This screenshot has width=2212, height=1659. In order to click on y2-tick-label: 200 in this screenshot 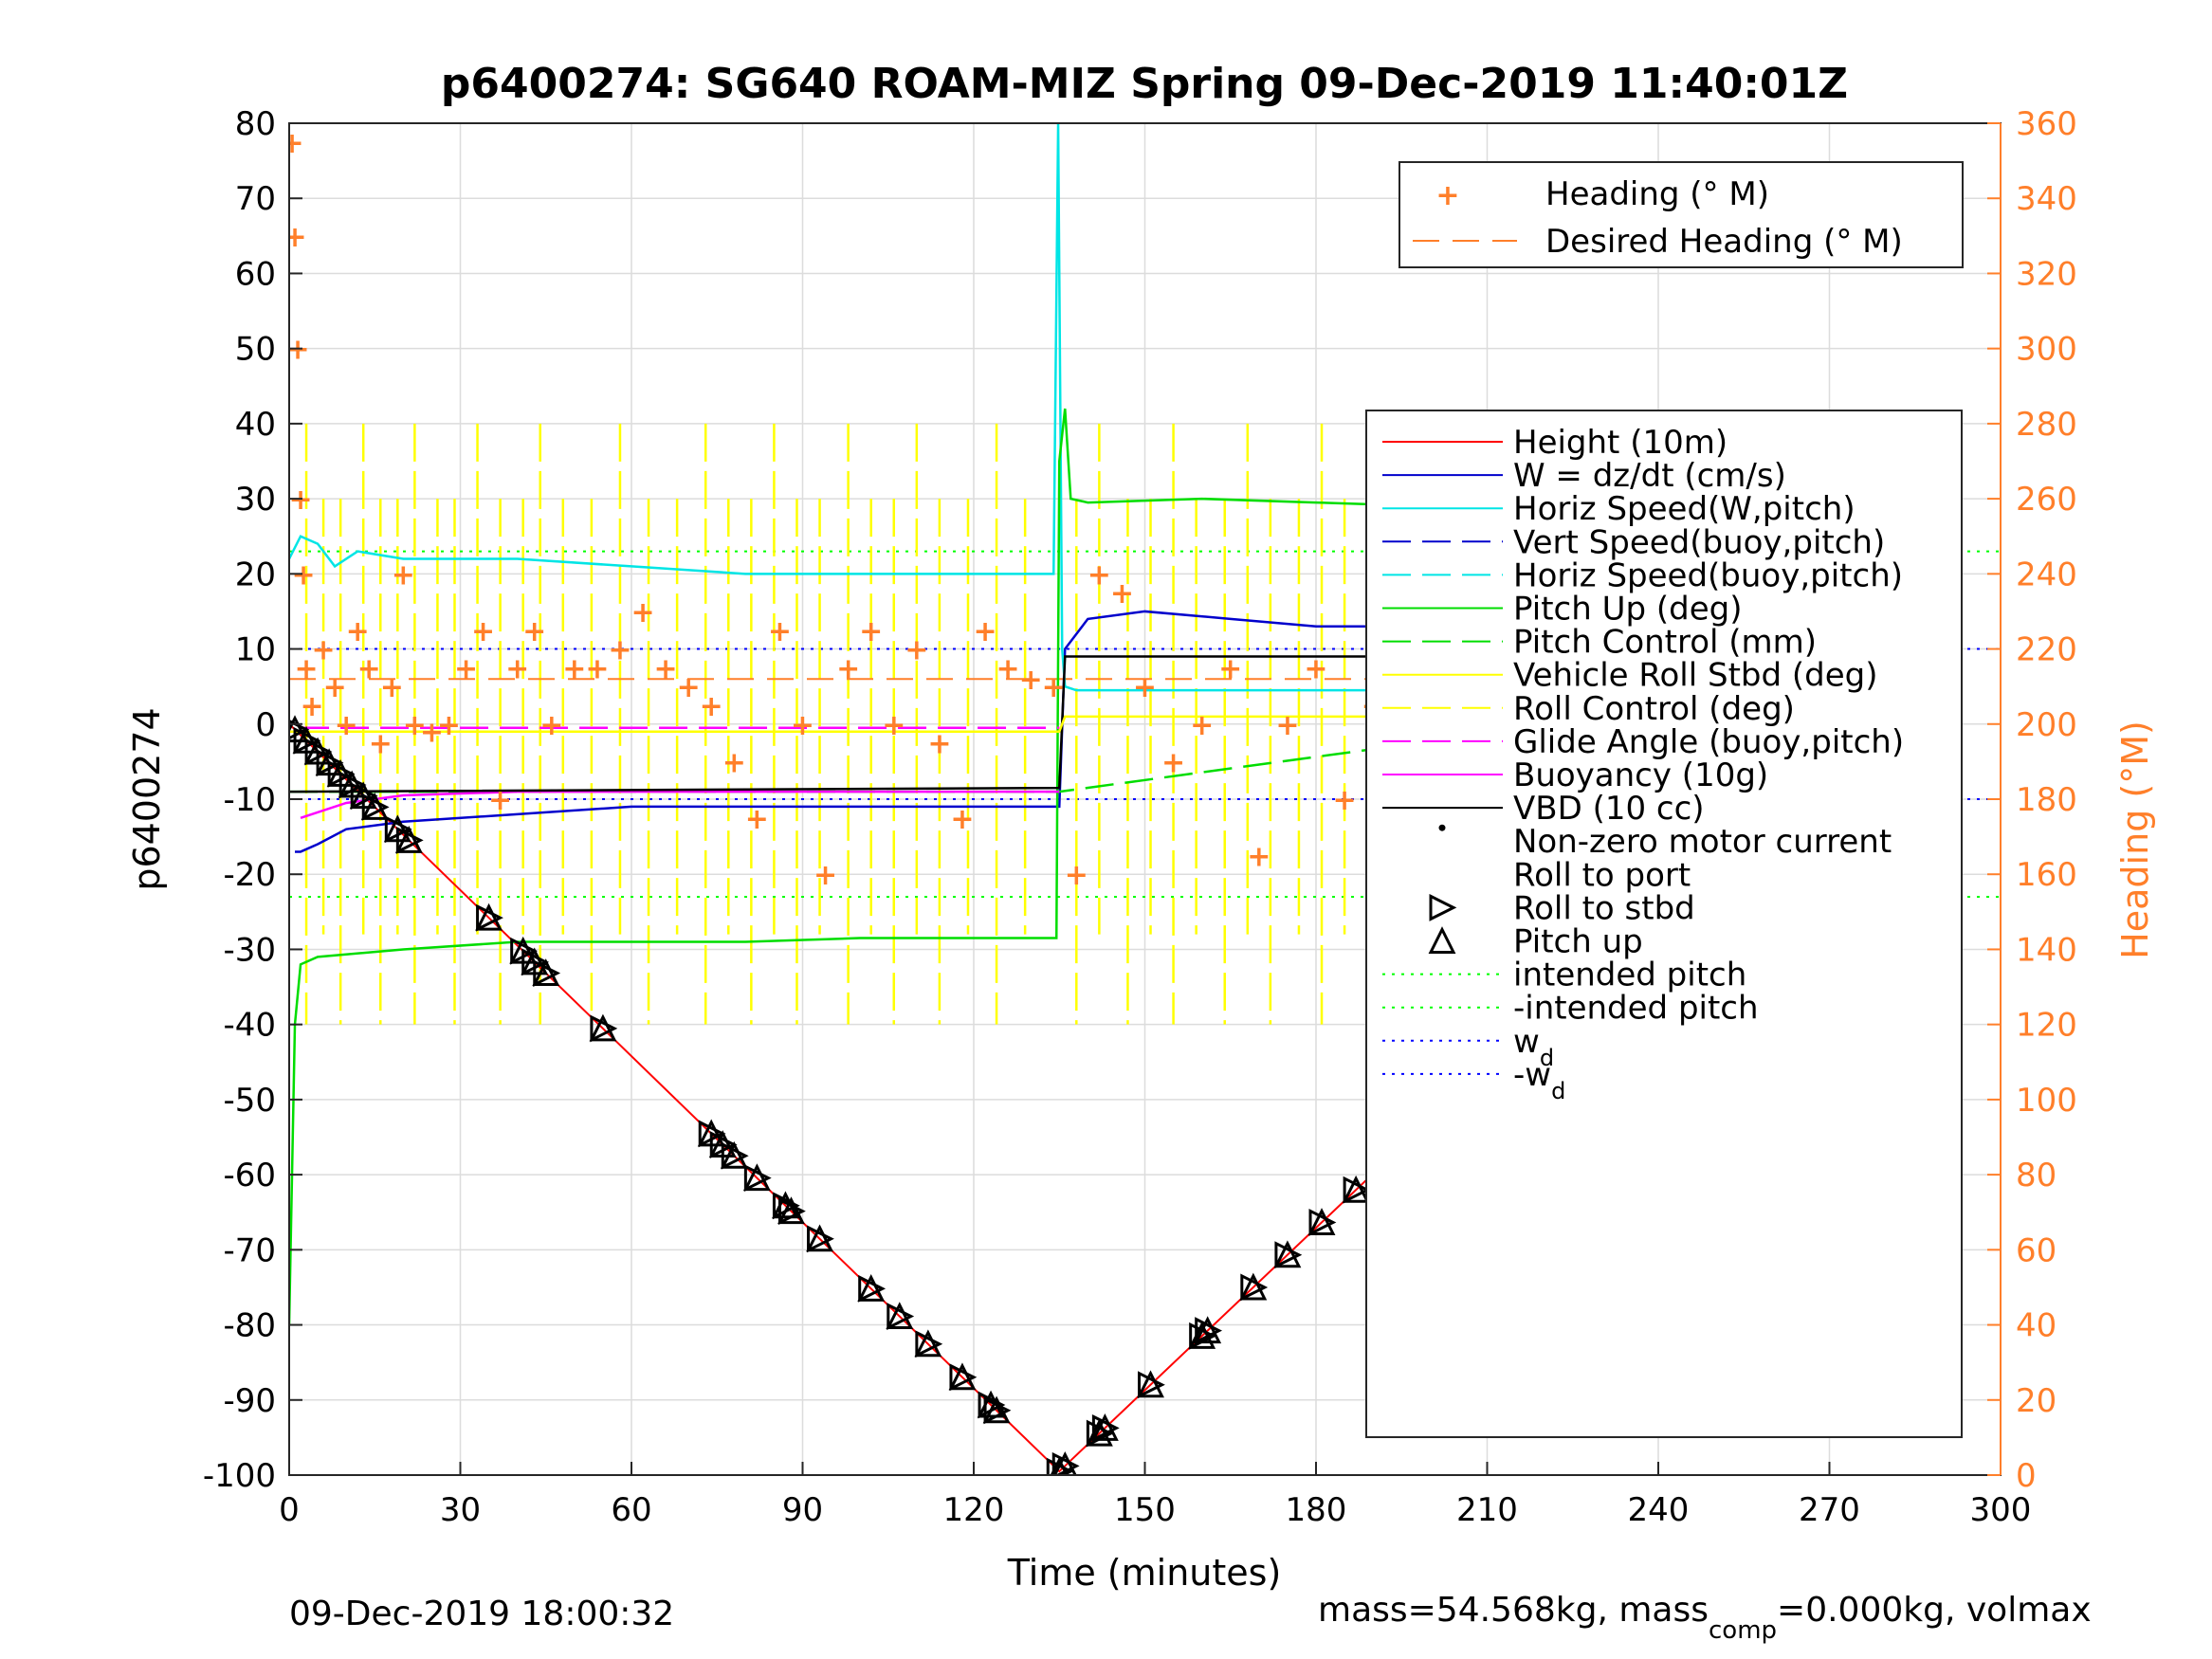, I will do `click(2046, 725)`.